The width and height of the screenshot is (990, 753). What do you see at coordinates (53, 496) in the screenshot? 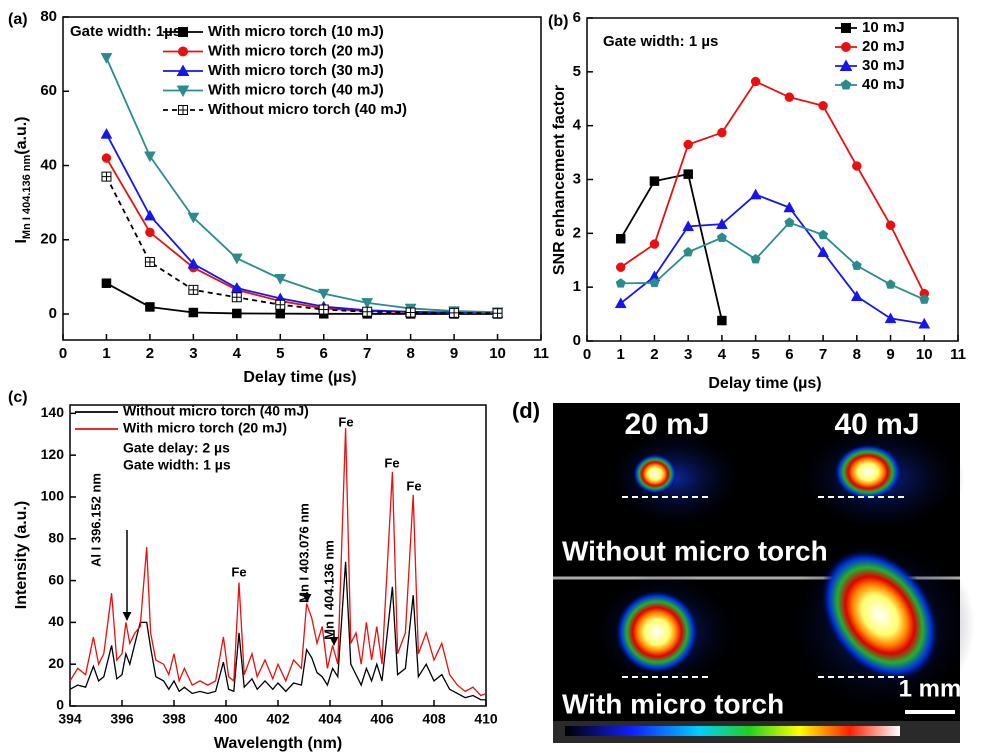
I see `y-tick-label: 100` at bounding box center [53, 496].